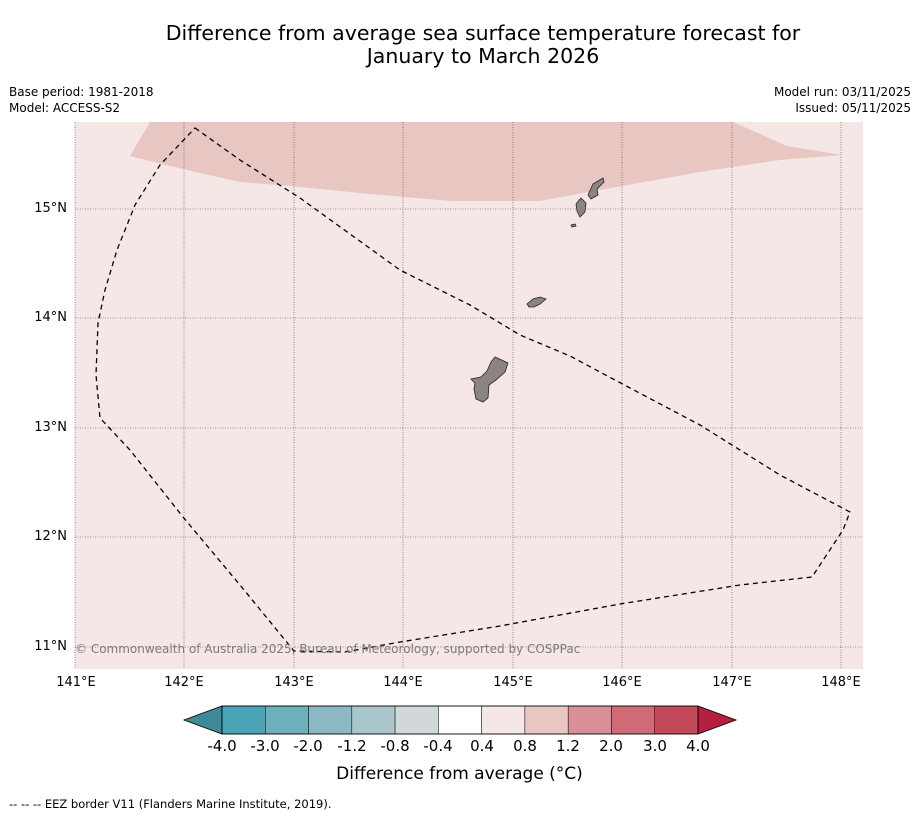  I want to click on colorbar-tick-label: -2.0, so click(308, 746).